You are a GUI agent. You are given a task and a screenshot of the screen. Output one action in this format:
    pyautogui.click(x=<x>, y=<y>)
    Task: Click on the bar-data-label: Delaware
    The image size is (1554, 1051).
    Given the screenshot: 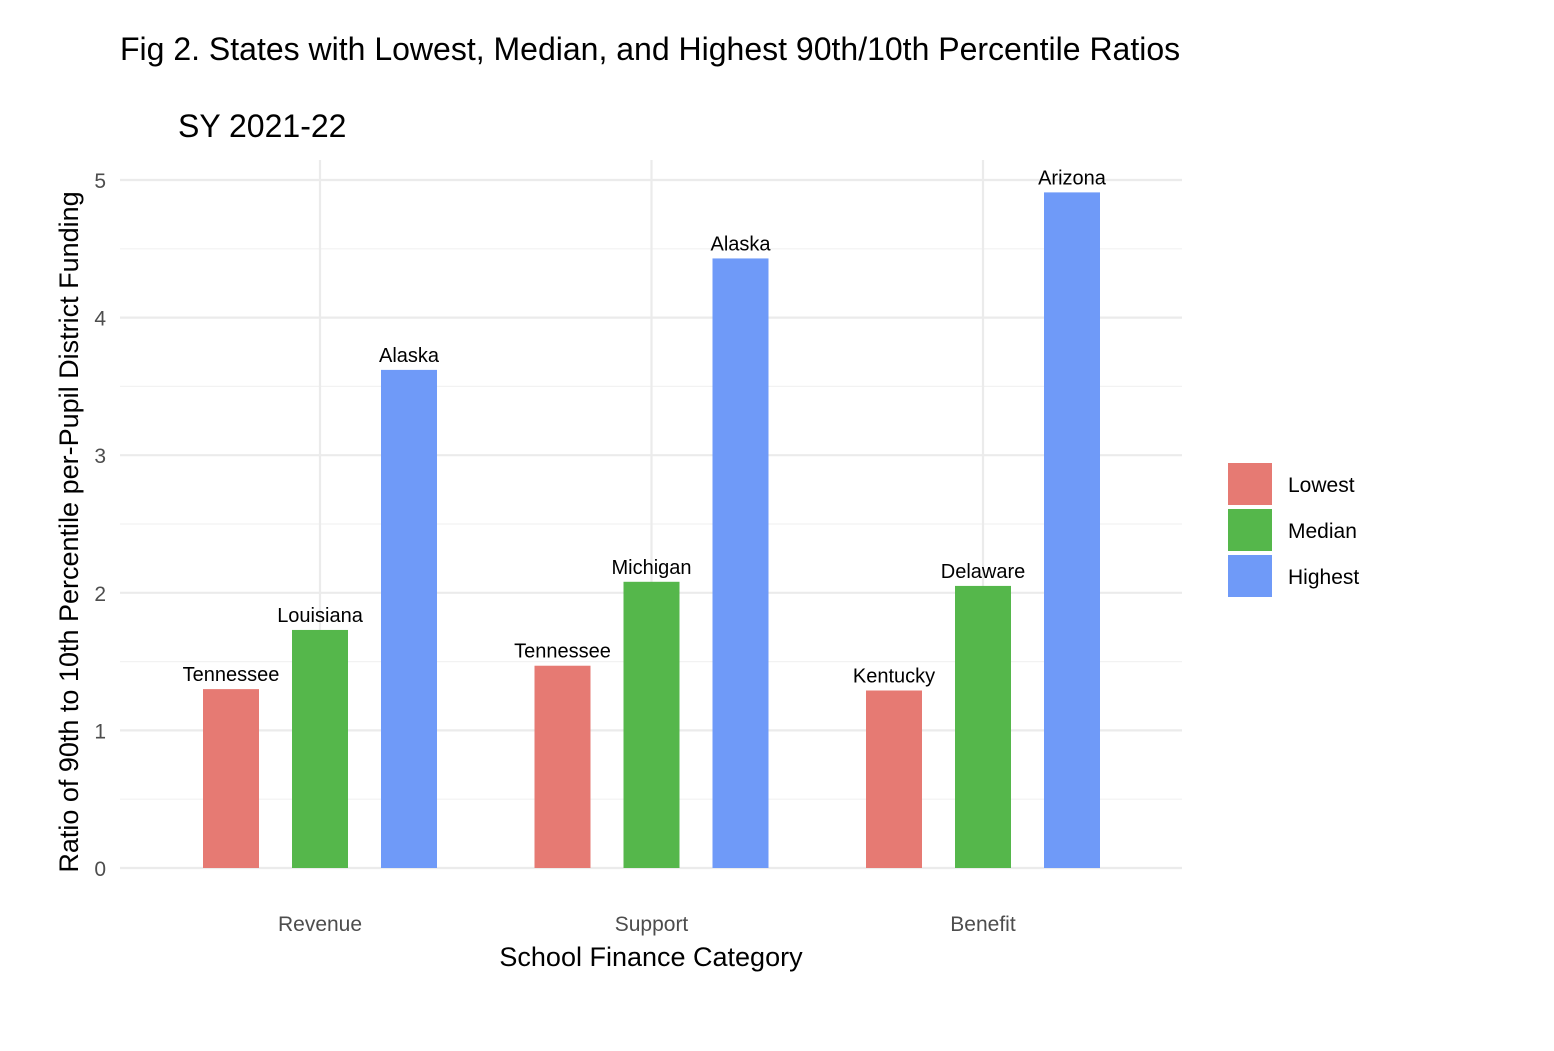 What is the action you would take?
    pyautogui.click(x=983, y=572)
    